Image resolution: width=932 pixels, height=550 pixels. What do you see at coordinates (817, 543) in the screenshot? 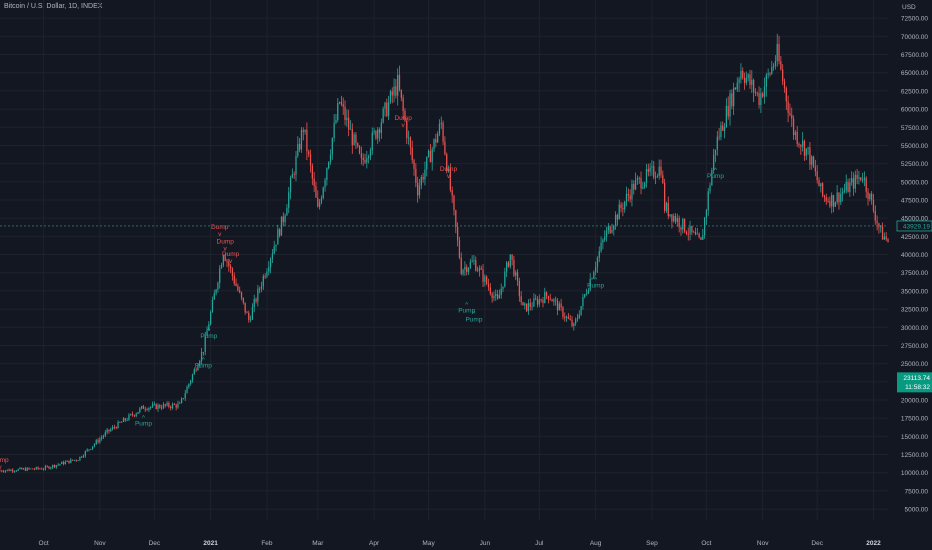
I see `time-label: Dec` at bounding box center [817, 543].